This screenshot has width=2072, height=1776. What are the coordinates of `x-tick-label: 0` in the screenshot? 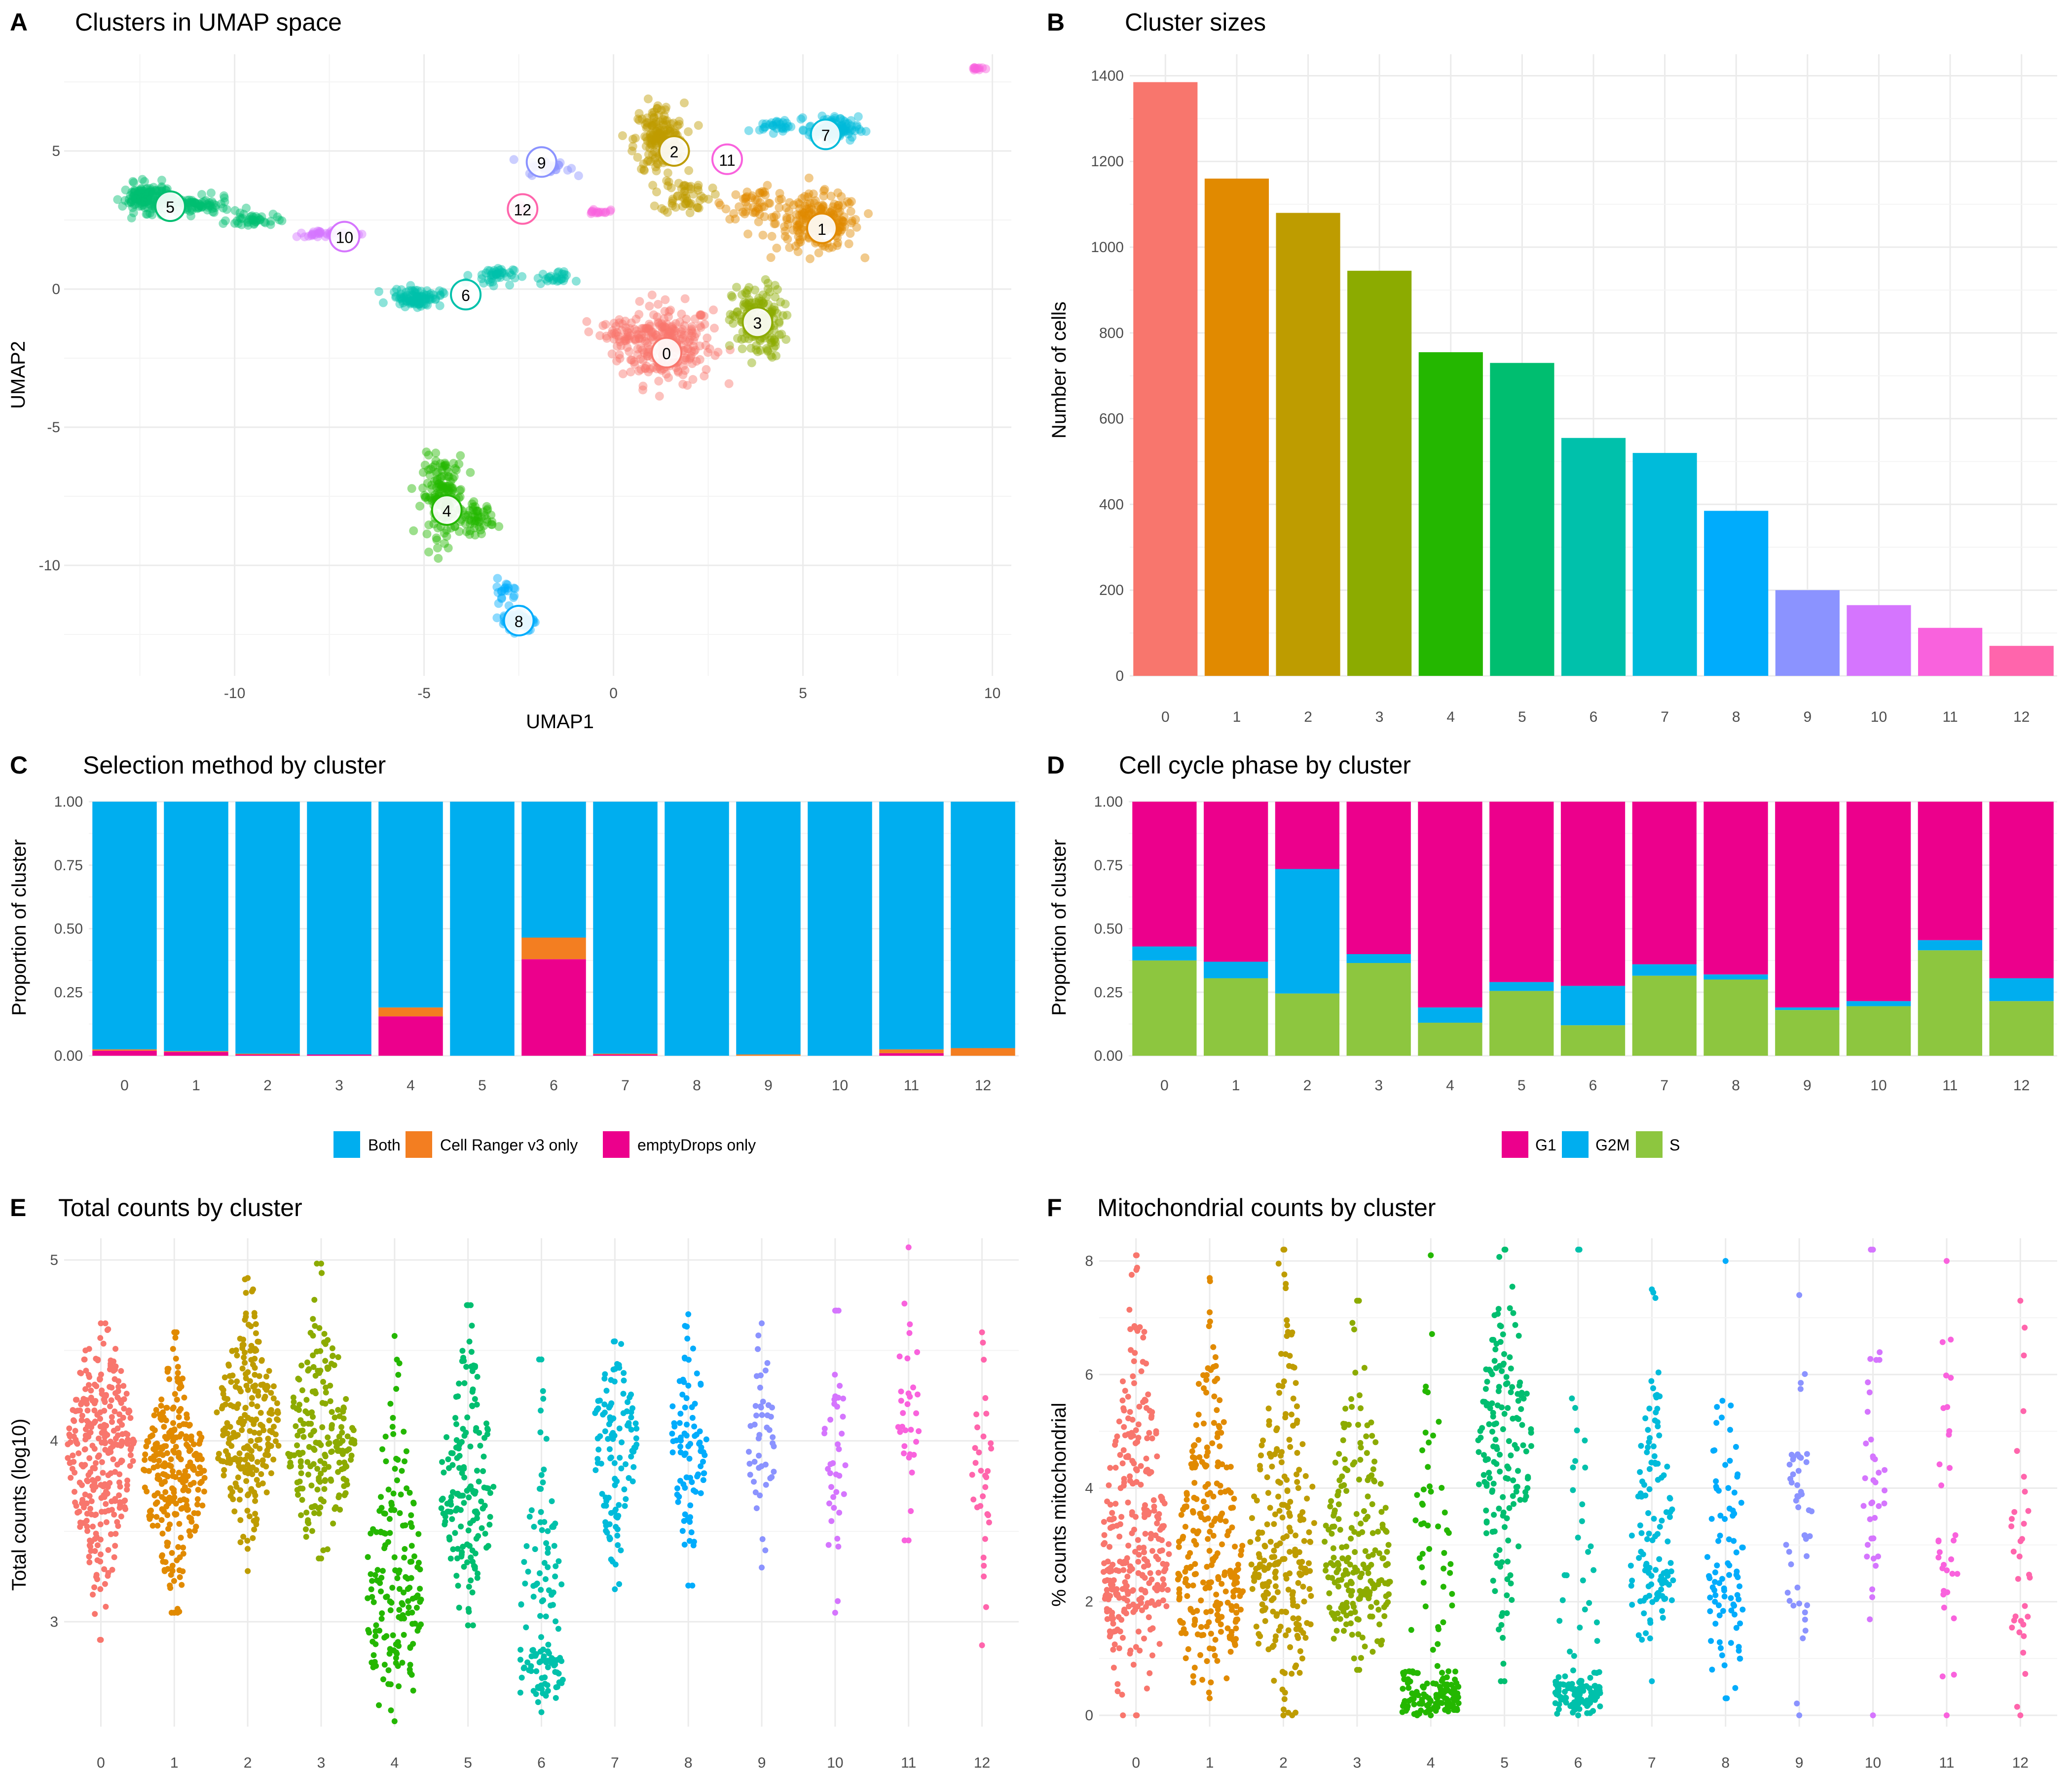 It's located at (1165, 717).